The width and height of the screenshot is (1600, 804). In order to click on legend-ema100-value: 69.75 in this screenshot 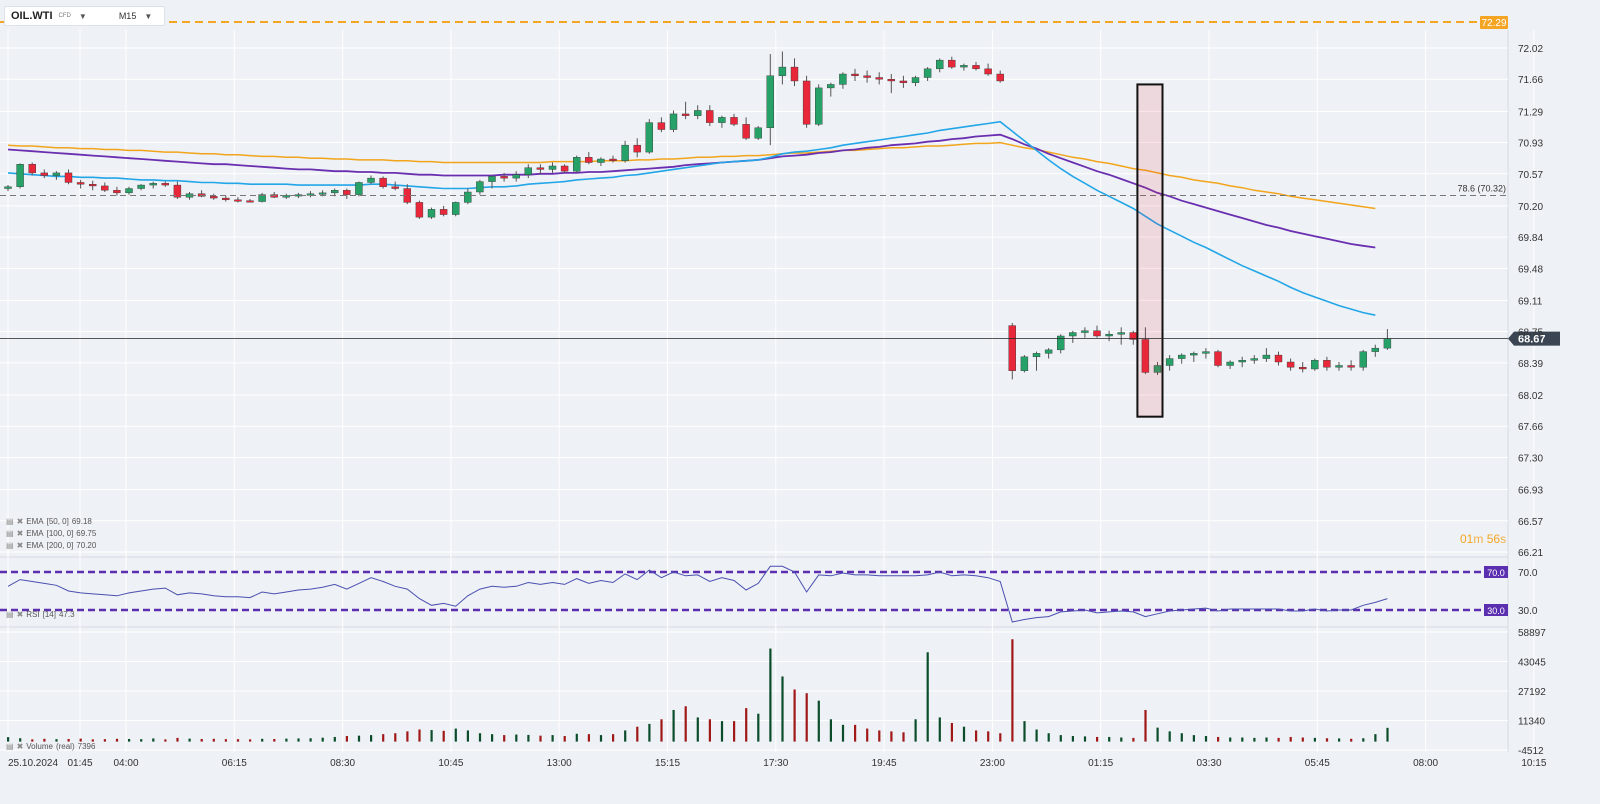, I will do `click(86, 533)`.